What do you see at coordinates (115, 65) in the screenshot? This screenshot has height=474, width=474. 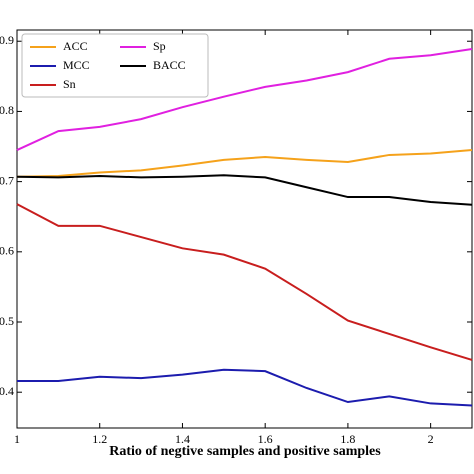 I see `legend-box` at bounding box center [115, 65].